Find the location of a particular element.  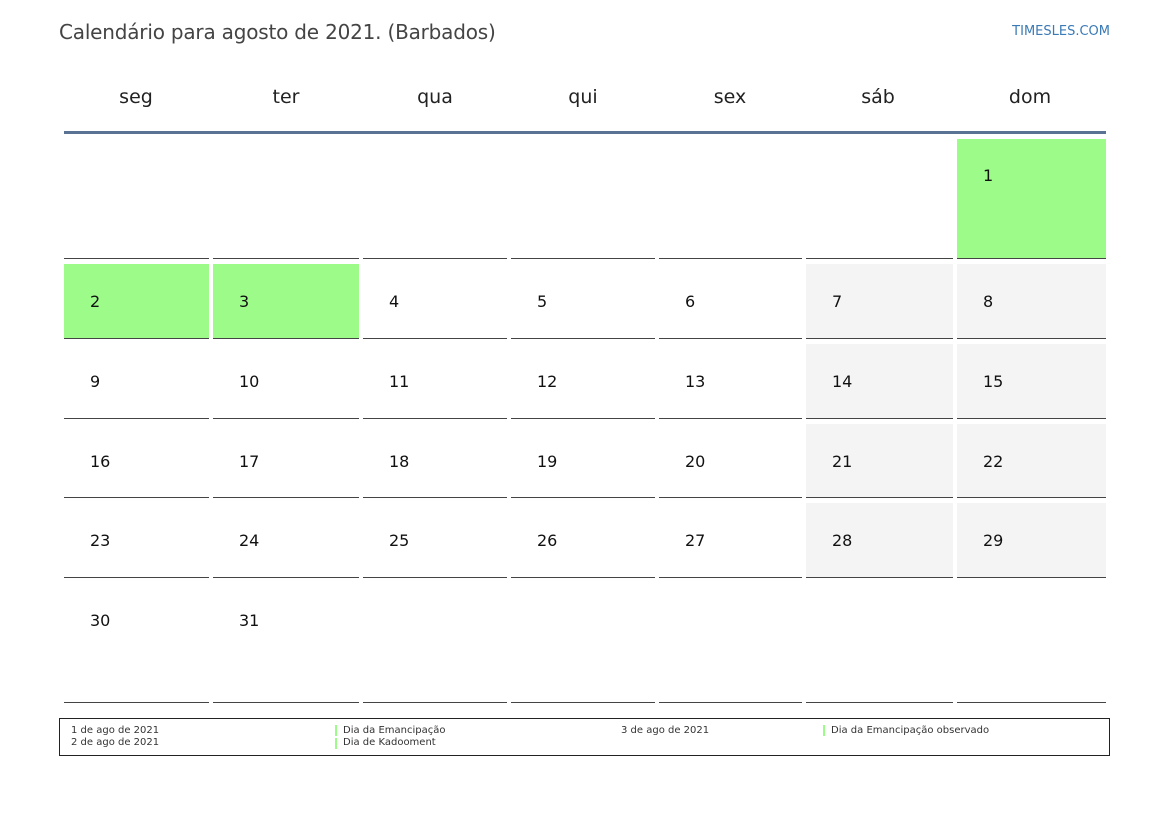

day-cell: 30 is located at coordinates (136, 643).